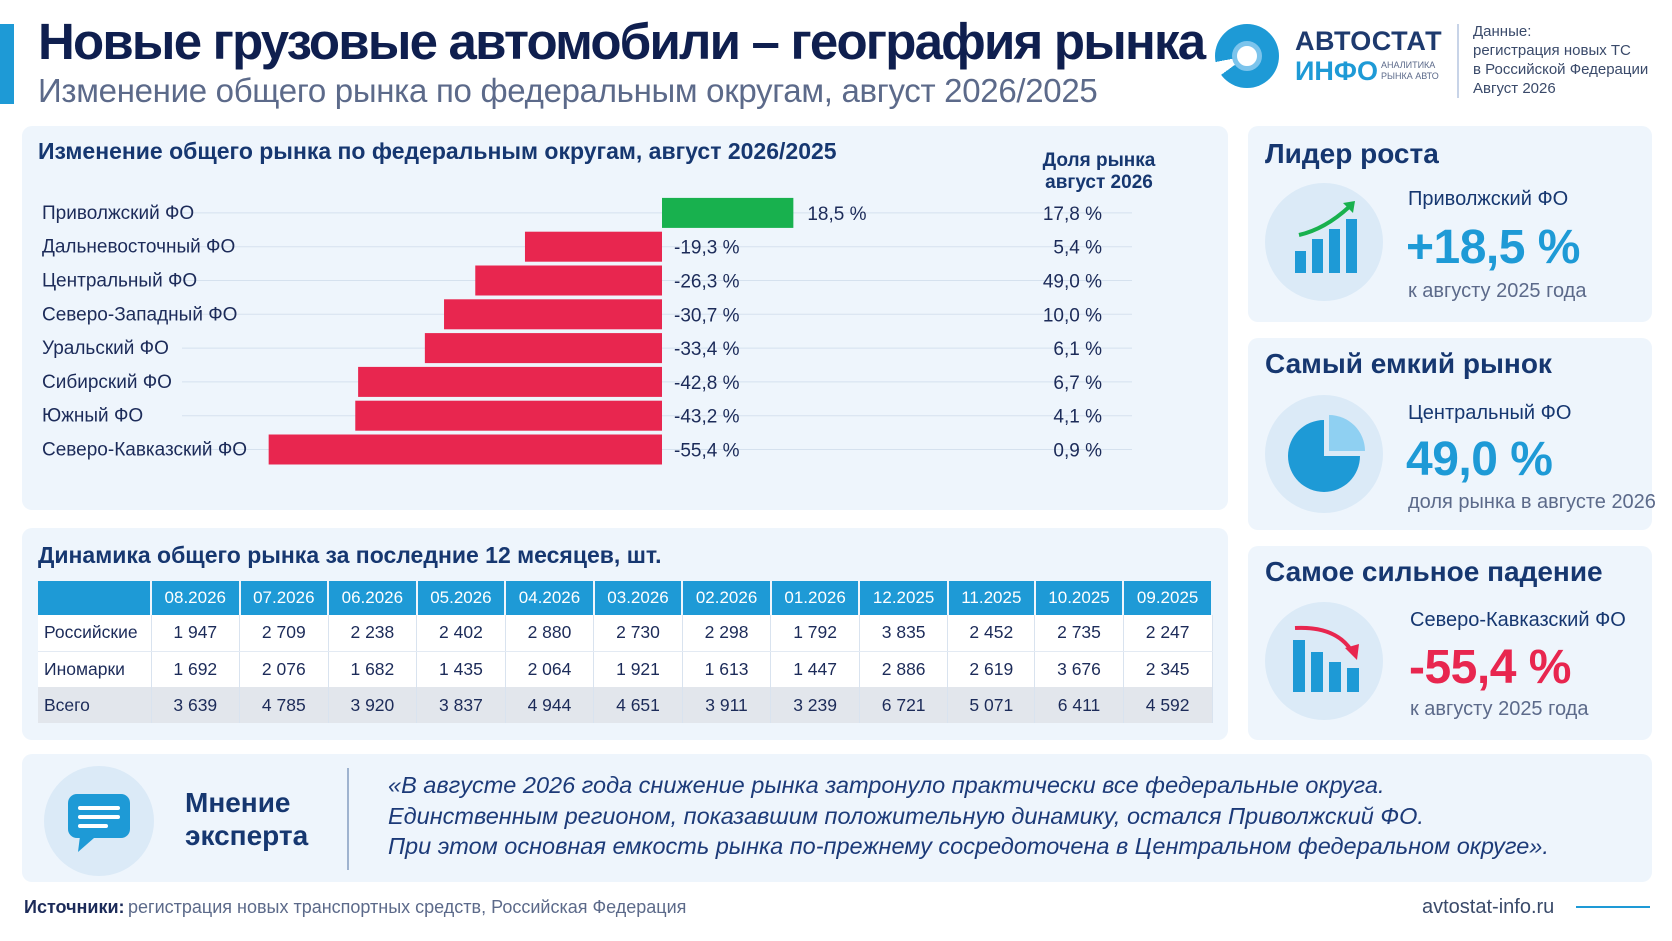 This screenshot has width=1672, height=941. Describe the element at coordinates (246, 819) in the screenshot. I see `expert-title: Мнение эксперта` at that location.